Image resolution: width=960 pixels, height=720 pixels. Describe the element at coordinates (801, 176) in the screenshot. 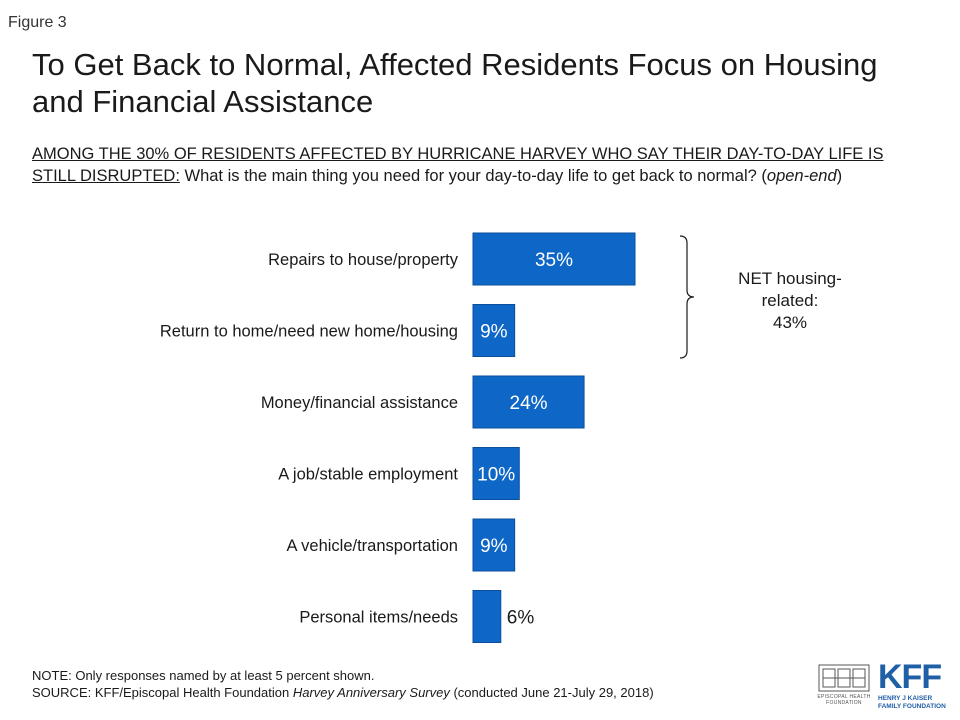

I see `question-emphasis: open-end` at that location.